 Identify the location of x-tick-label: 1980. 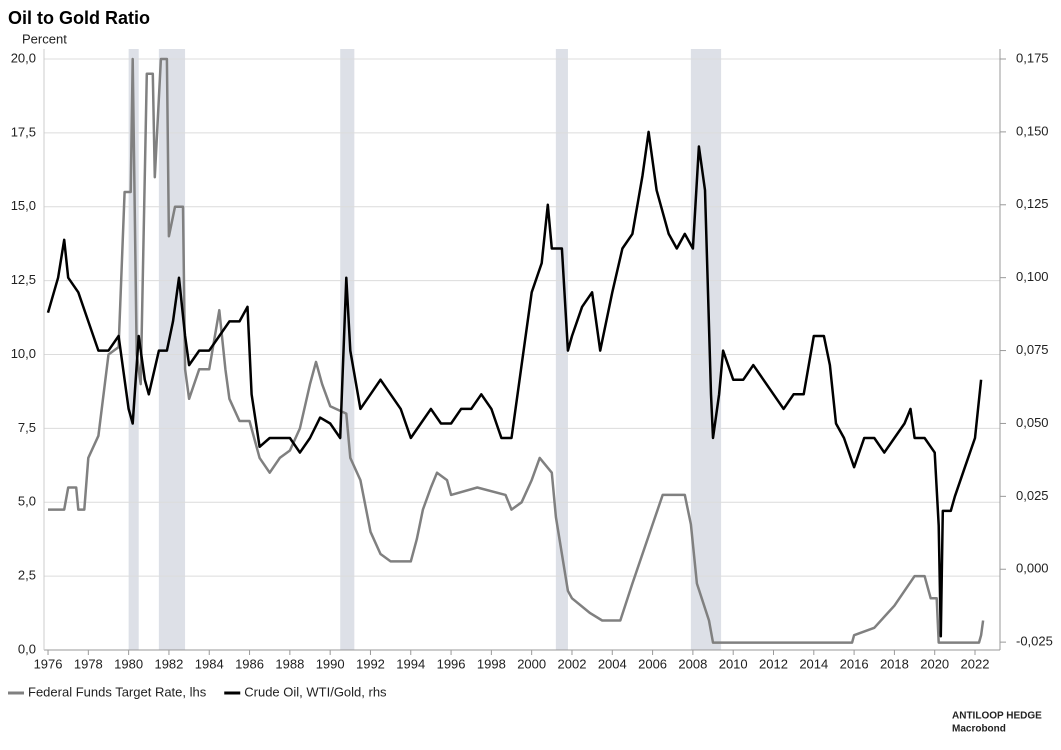
(128, 663).